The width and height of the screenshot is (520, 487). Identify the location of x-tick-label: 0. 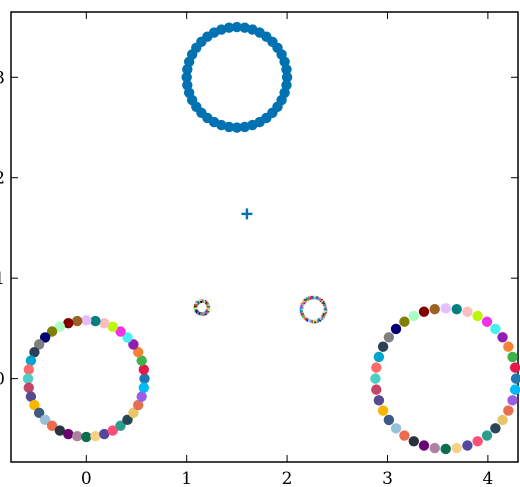
(86, 478).